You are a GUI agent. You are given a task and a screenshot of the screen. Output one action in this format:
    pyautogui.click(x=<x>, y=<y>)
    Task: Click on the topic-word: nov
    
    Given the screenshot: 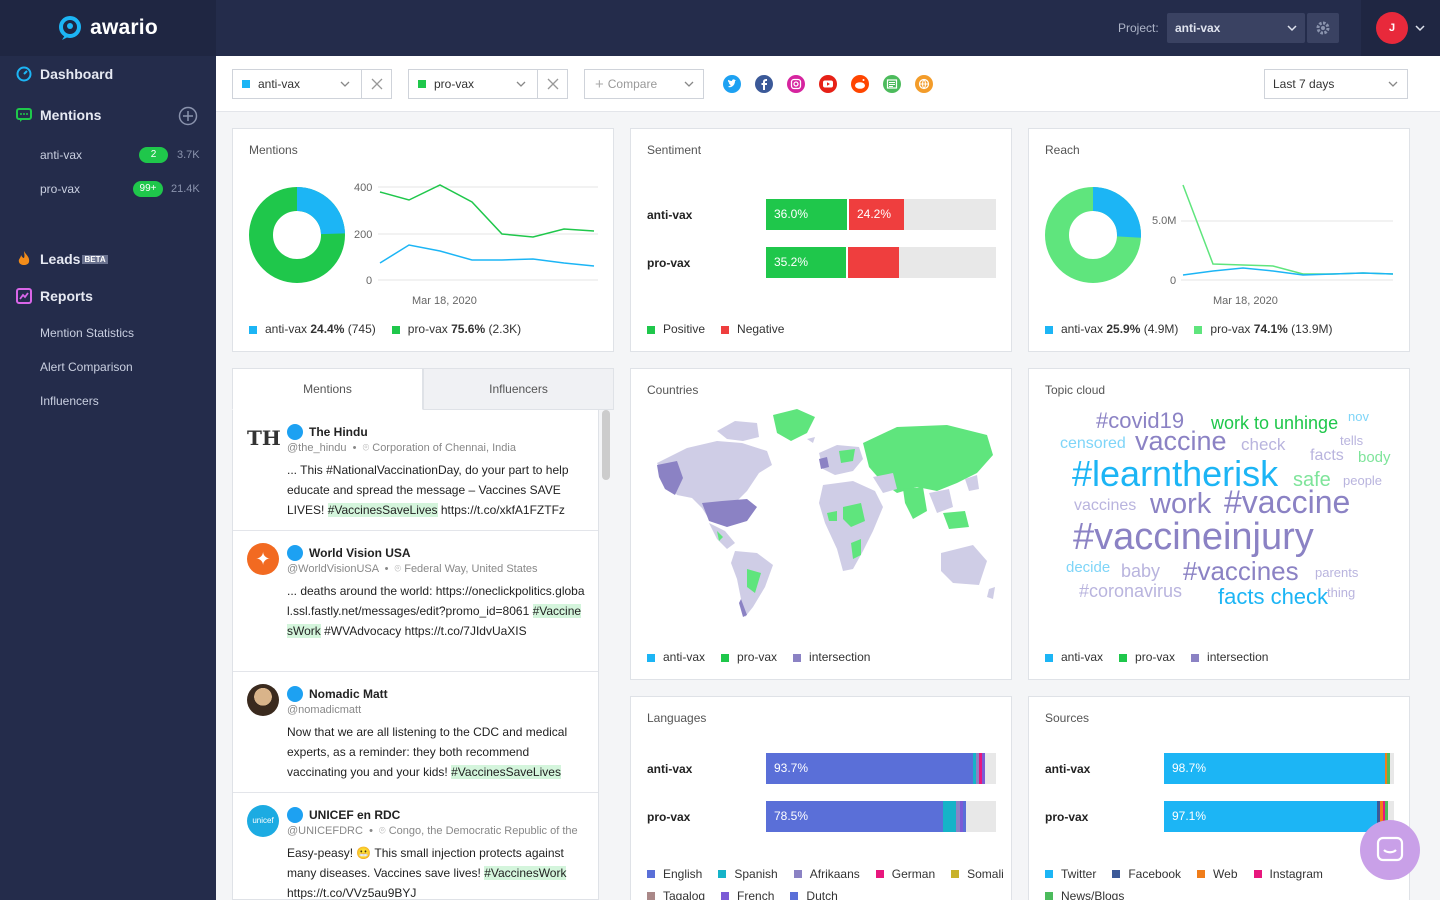 What is the action you would take?
    pyautogui.click(x=1358, y=416)
    